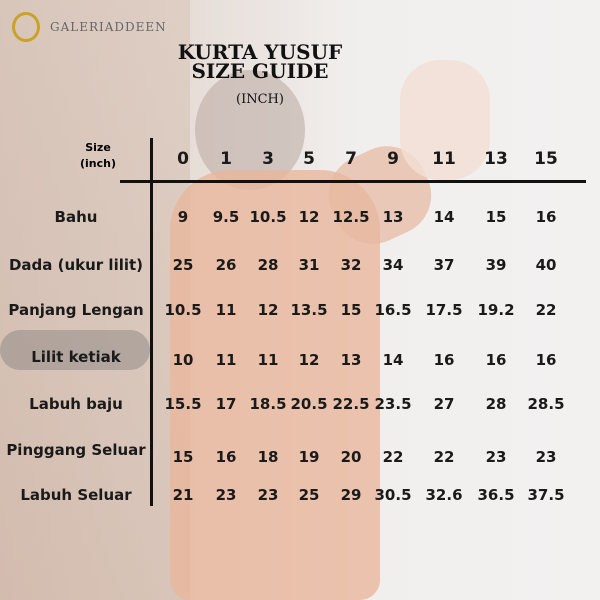 The height and width of the screenshot is (600, 600). I want to click on table-cell: 9, so click(183, 217).